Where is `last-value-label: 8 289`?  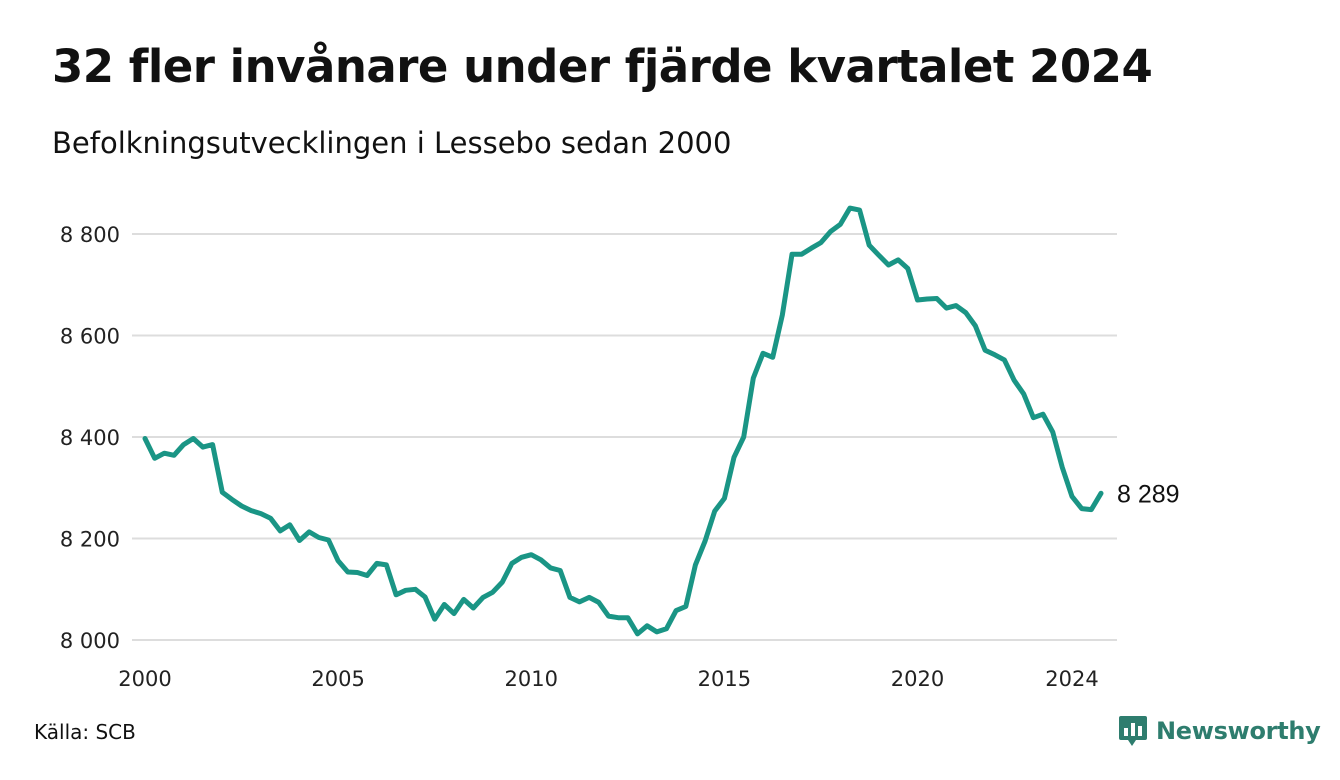 last-value-label: 8 289 is located at coordinates (1148, 494).